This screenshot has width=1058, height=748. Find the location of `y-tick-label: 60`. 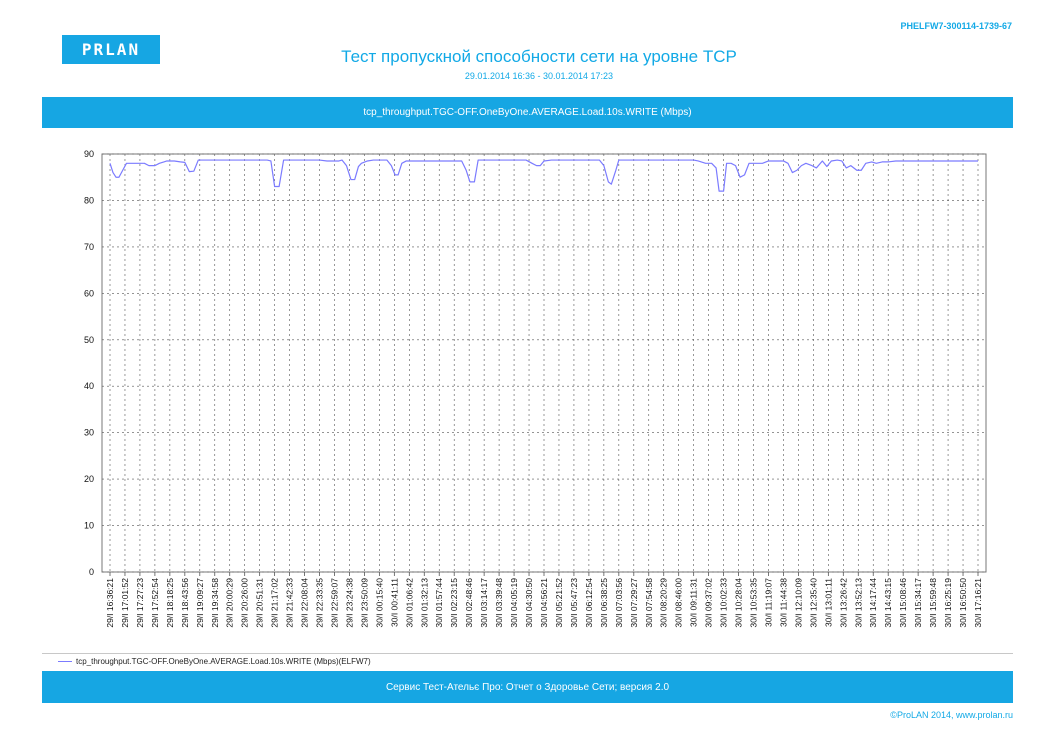

y-tick-label: 60 is located at coordinates (89, 293).